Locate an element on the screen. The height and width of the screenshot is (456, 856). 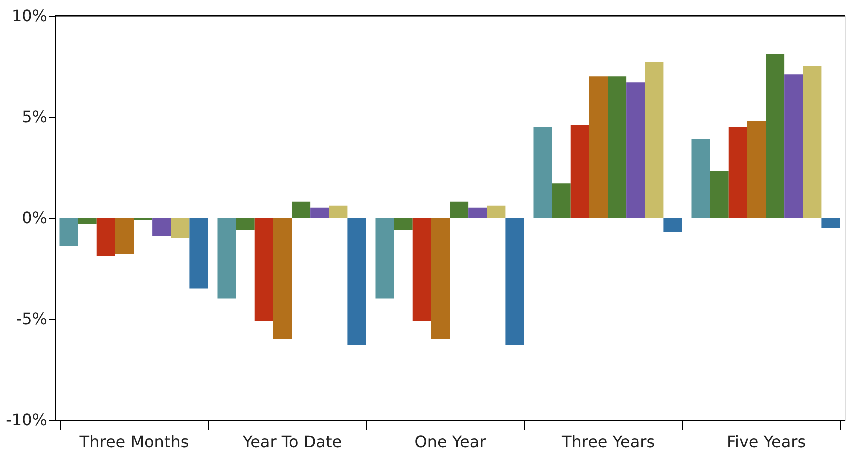
x-tick-label: Three Years is located at coordinates (608, 442).